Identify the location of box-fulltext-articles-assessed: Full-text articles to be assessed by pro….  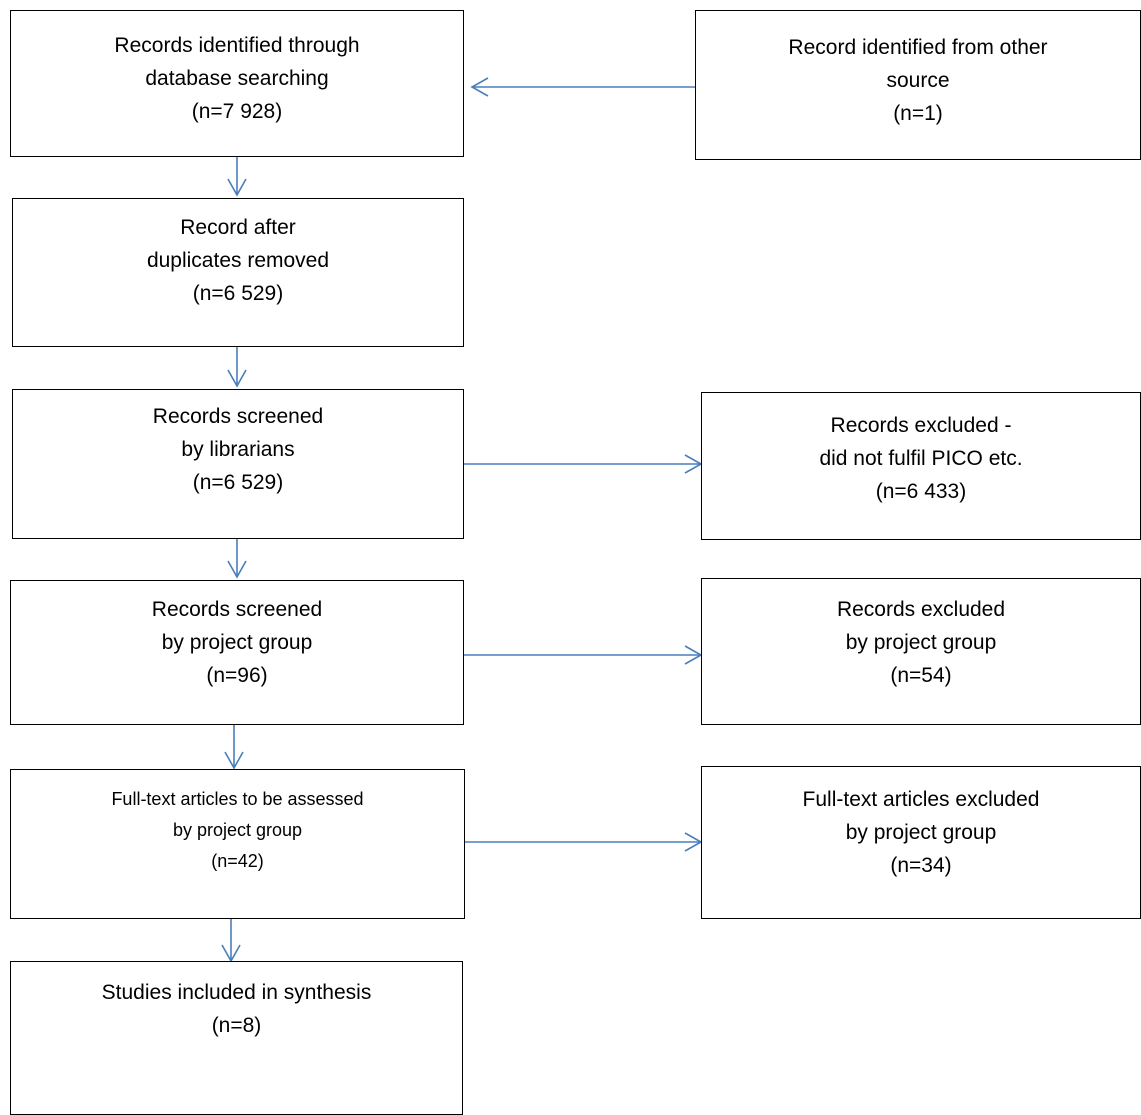
(237, 844).